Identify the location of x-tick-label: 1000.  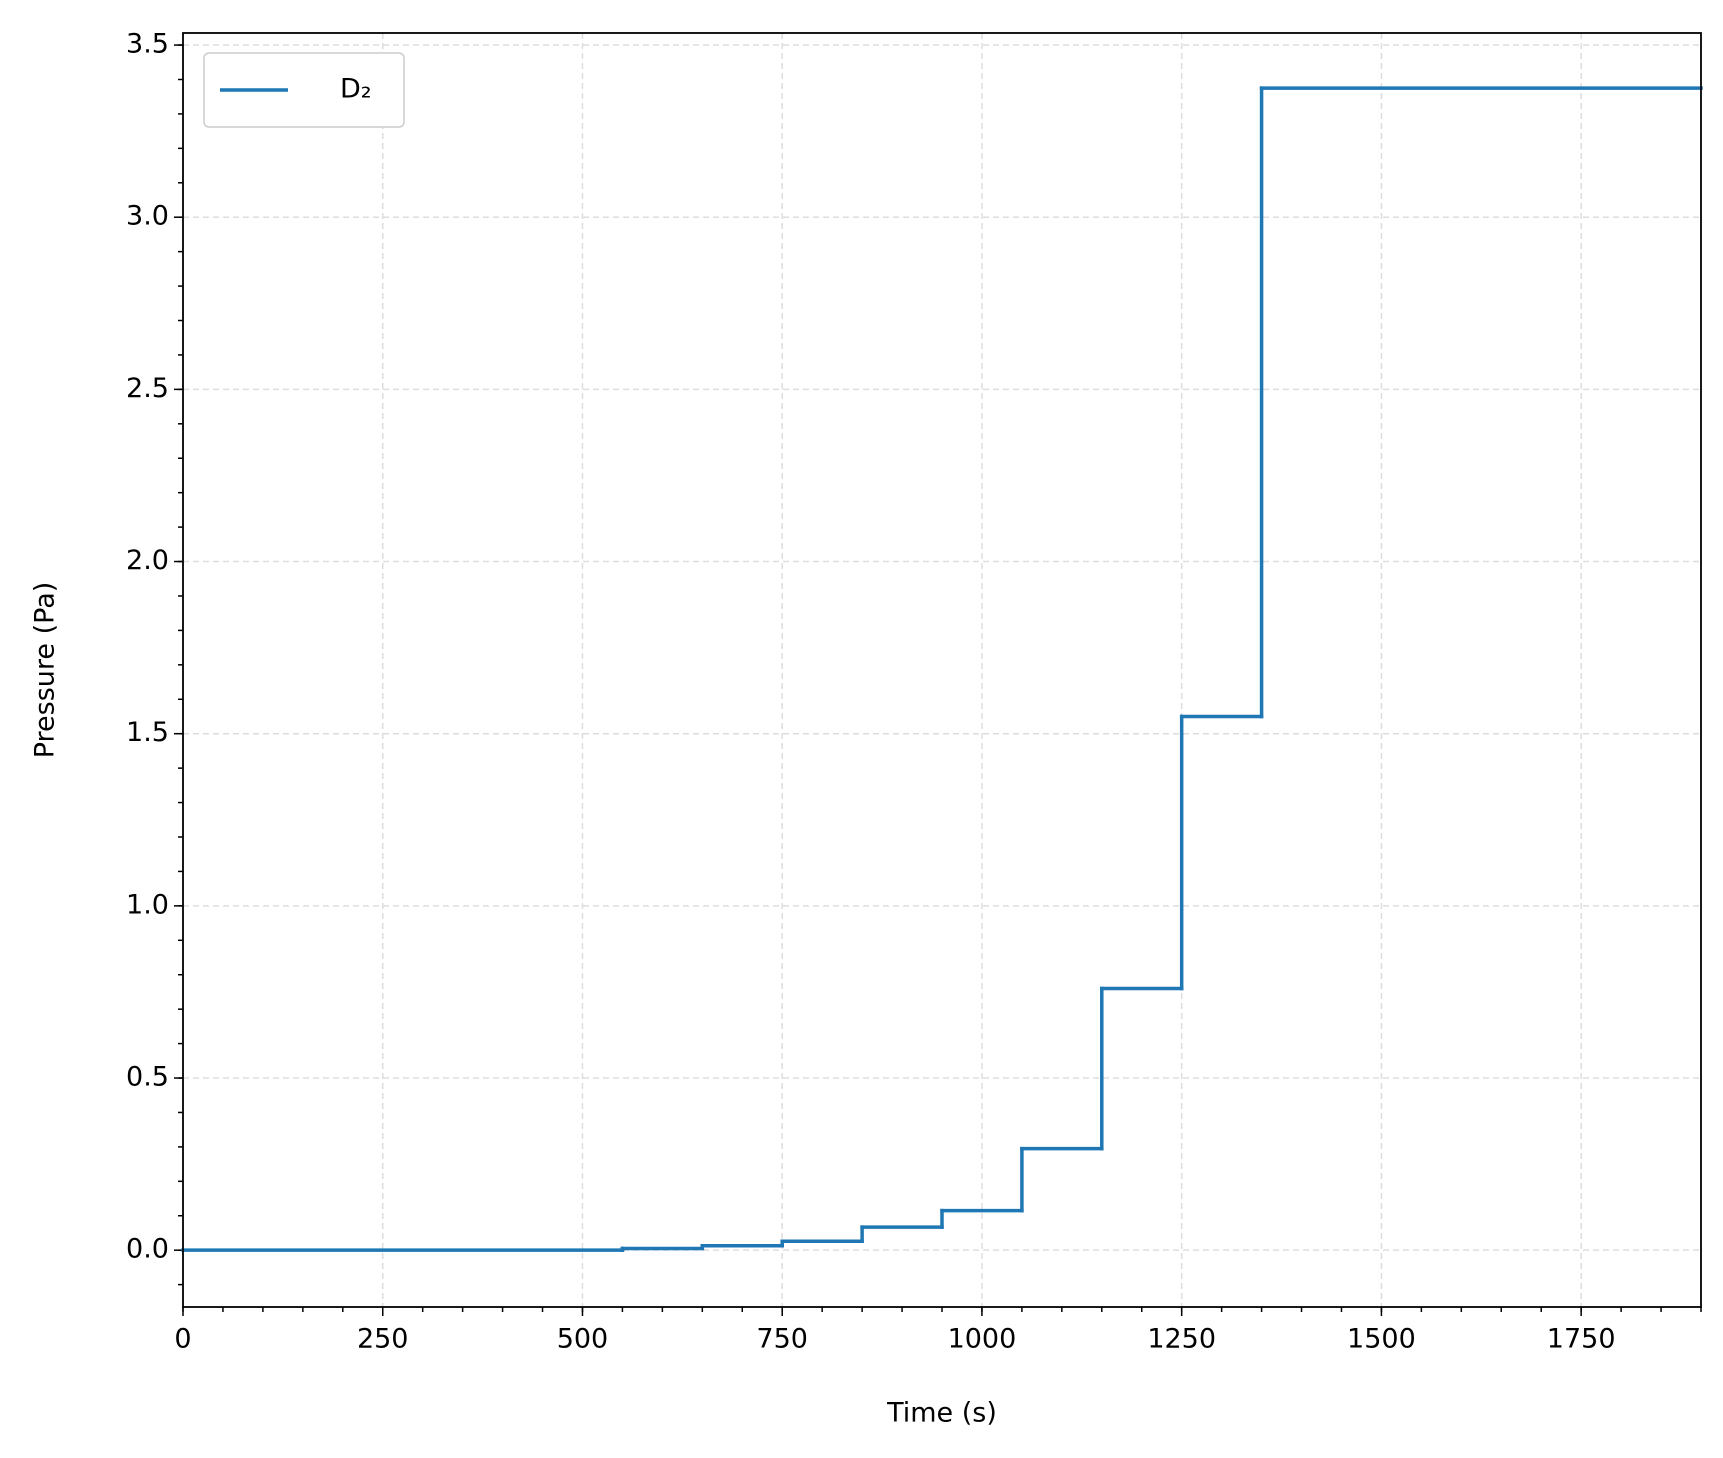
(982, 1339).